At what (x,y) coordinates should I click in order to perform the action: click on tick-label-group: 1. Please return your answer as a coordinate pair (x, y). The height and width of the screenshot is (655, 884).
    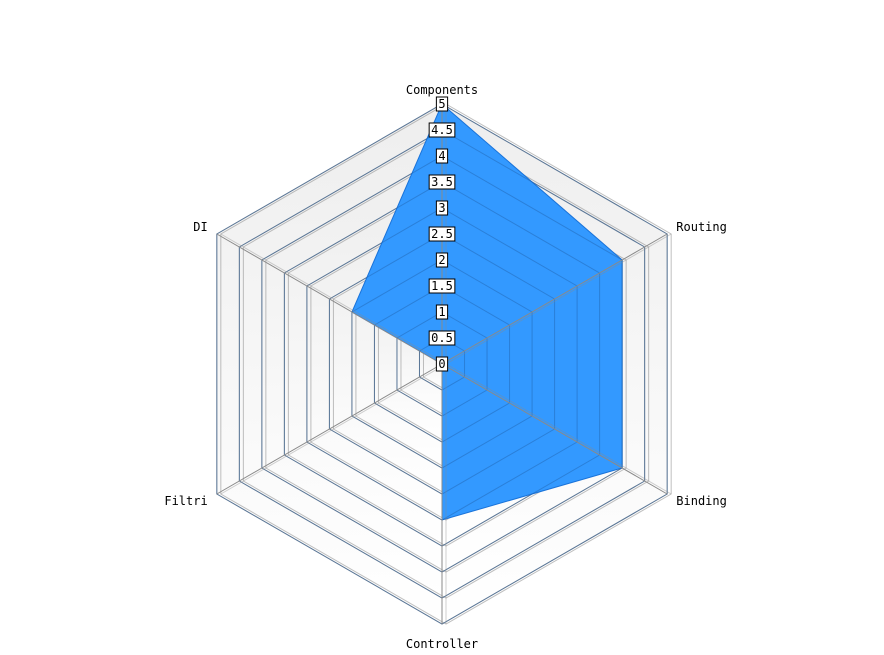
    Looking at the image, I should click on (442, 312).